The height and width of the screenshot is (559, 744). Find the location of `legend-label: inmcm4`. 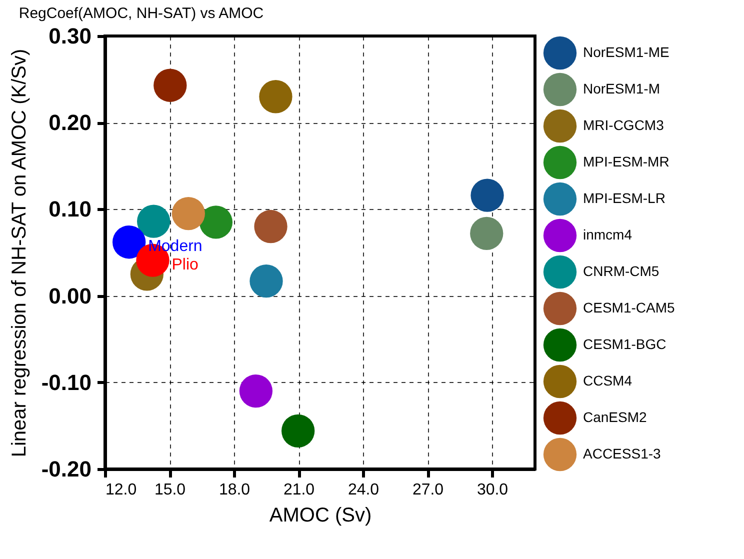

legend-label: inmcm4 is located at coordinates (607, 234).